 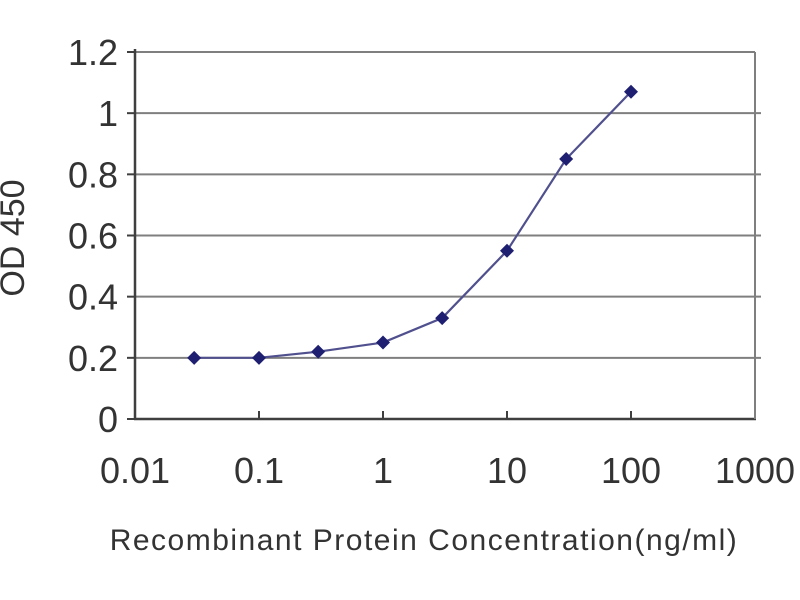 What do you see at coordinates (135, 470) in the screenshot?
I see `x-tick-label: 0.01` at bounding box center [135, 470].